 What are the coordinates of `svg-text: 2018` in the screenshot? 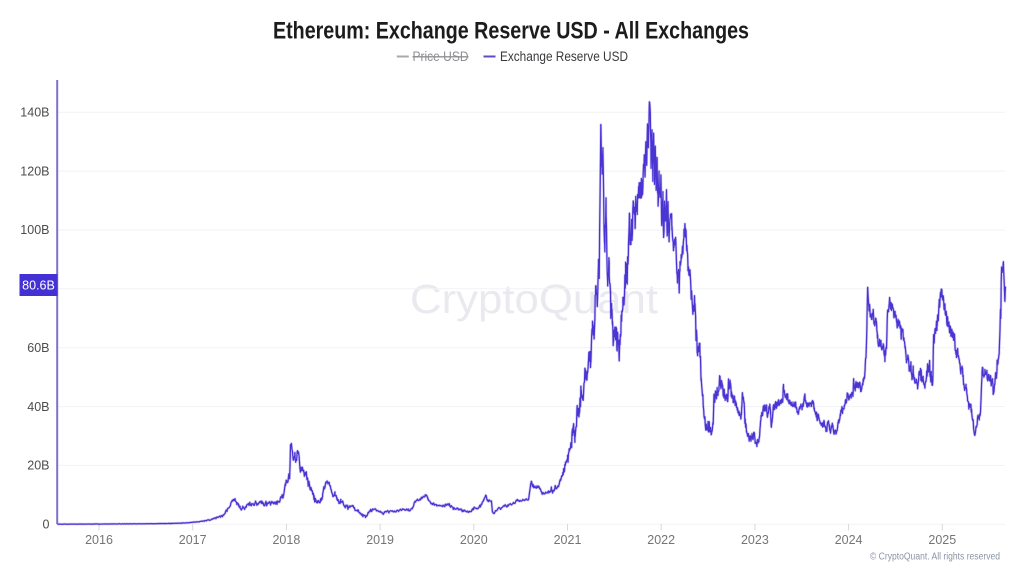 It's located at (286, 540).